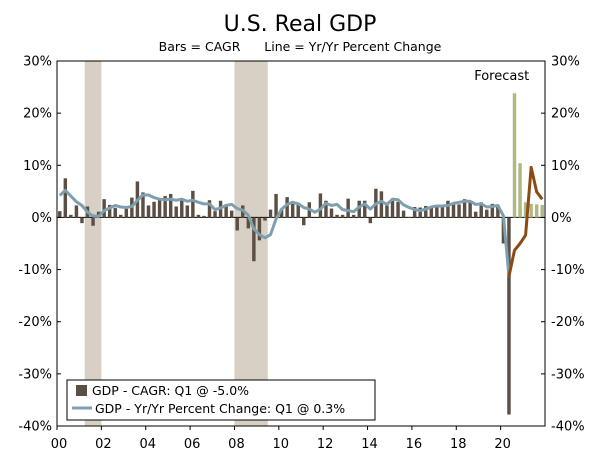  I want to click on chart-subtitle: Bars = CAGR Line = Yr/Yr Percent Change, so click(300, 46).